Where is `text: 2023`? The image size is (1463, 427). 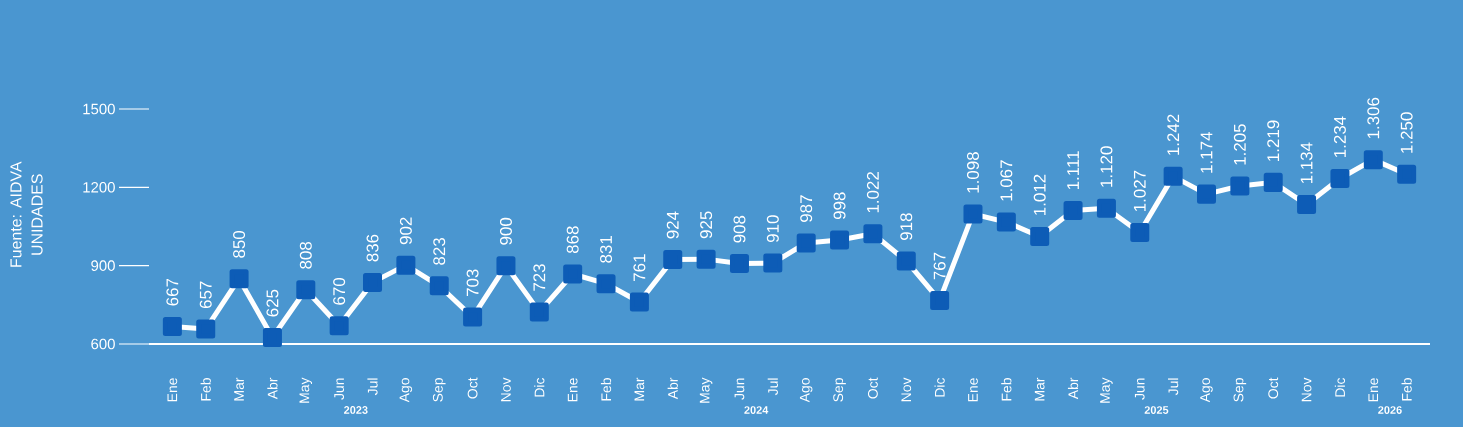
text: 2023 is located at coordinates (356, 410).